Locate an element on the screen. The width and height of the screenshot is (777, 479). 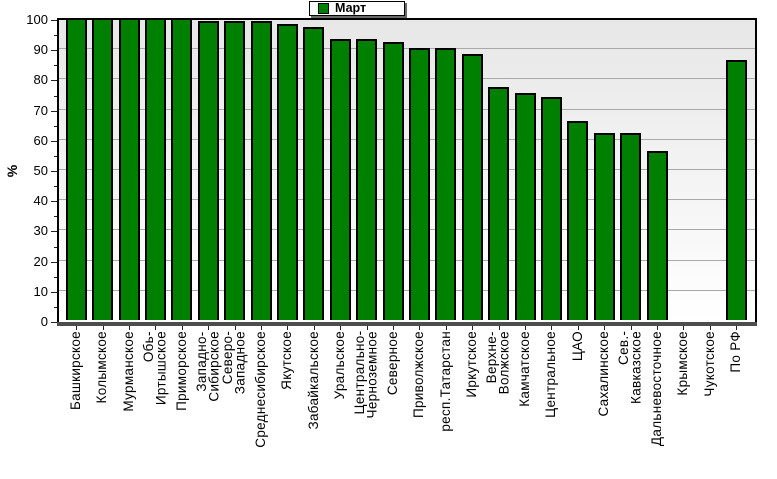
x-label-text: Иркутское is located at coordinates (471, 364).